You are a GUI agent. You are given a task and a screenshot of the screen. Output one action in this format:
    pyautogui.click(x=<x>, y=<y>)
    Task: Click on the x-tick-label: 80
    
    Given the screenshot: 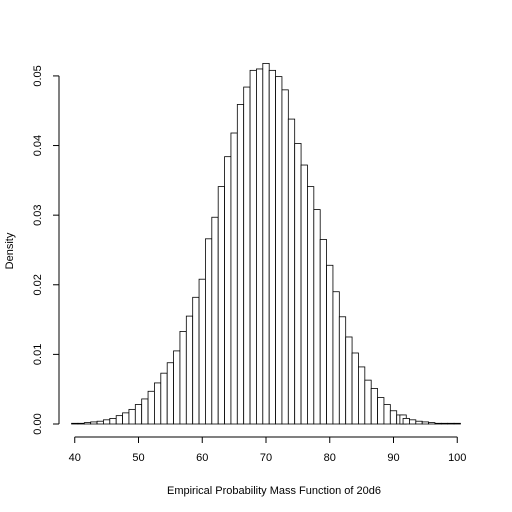 What is the action you would take?
    pyautogui.click(x=330, y=458)
    